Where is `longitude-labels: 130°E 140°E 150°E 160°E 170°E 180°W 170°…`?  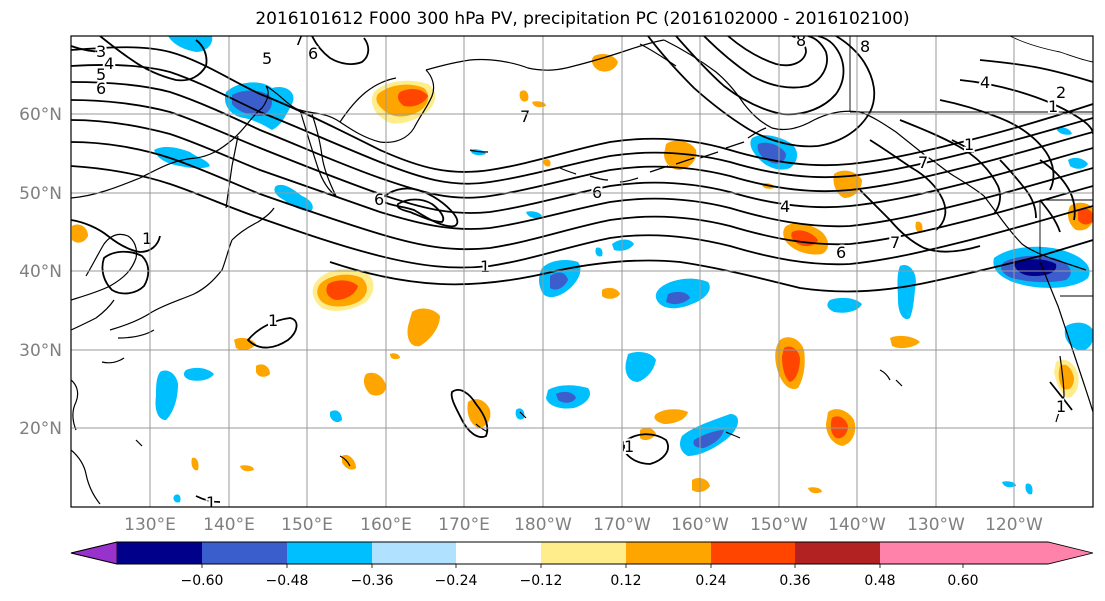
longitude-labels: 130°E 140°E 150°E 160°E 170°E 180°W 170°… is located at coordinates (583, 525).